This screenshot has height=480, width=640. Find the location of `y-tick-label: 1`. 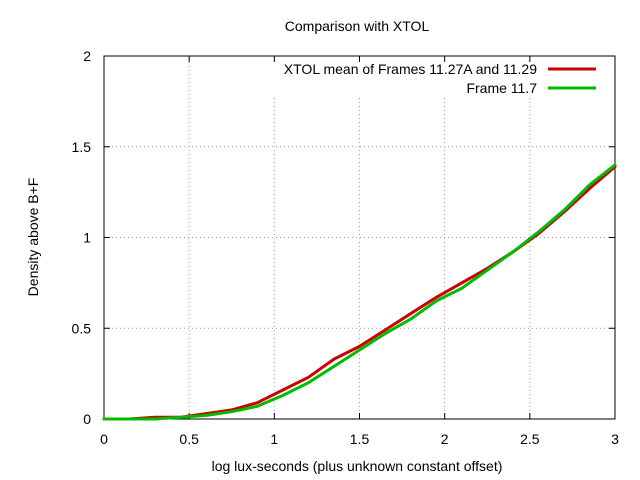

y-tick-label: 1 is located at coordinates (87, 238).